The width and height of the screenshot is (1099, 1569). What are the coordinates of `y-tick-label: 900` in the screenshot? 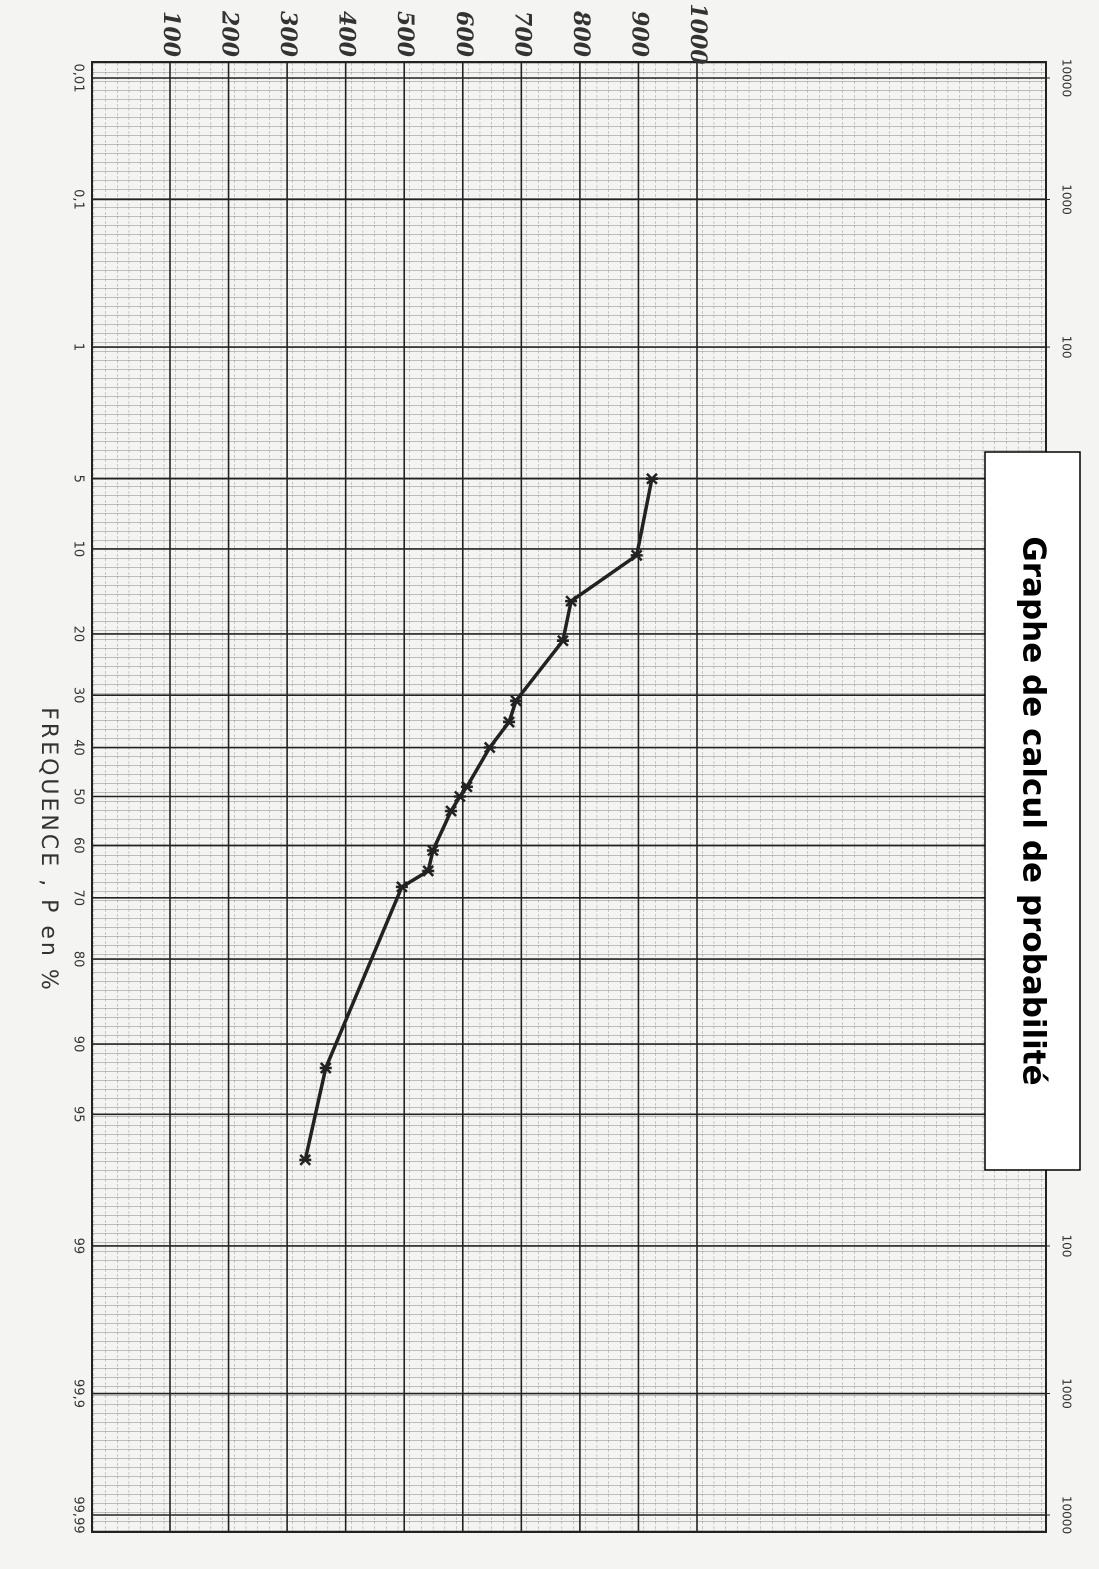 It's located at (639, 34).